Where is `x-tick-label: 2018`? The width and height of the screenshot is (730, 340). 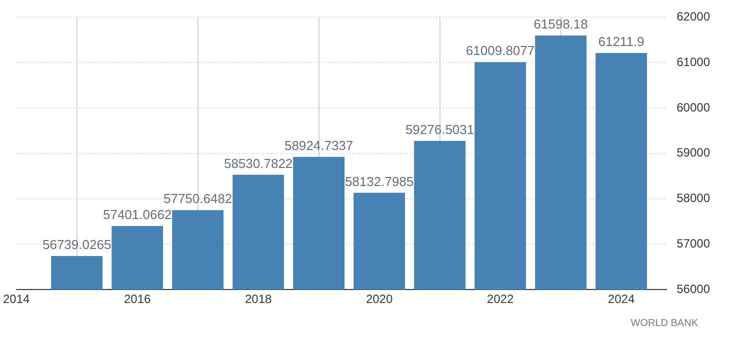 x-tick-label: 2018 is located at coordinates (258, 299).